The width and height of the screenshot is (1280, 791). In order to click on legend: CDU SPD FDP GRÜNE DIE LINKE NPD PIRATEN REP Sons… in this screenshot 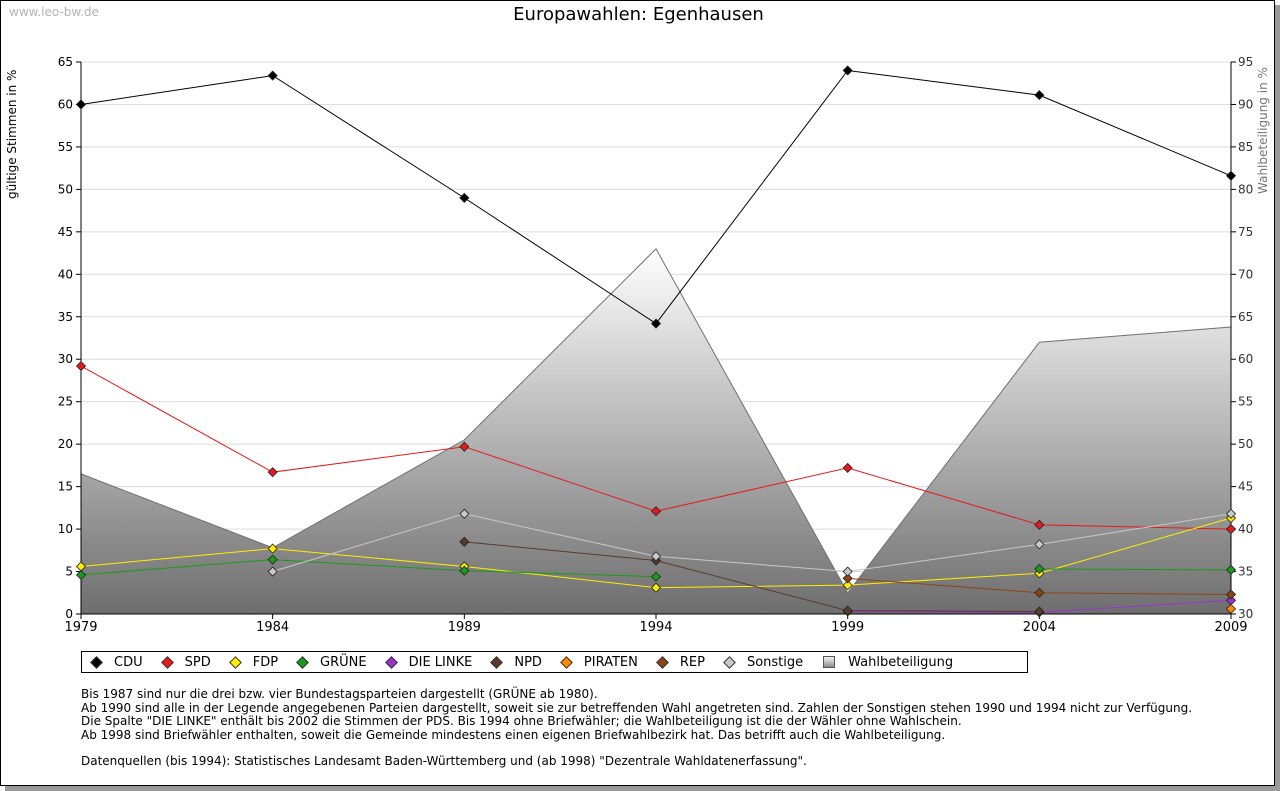, I will do `click(554, 662)`.